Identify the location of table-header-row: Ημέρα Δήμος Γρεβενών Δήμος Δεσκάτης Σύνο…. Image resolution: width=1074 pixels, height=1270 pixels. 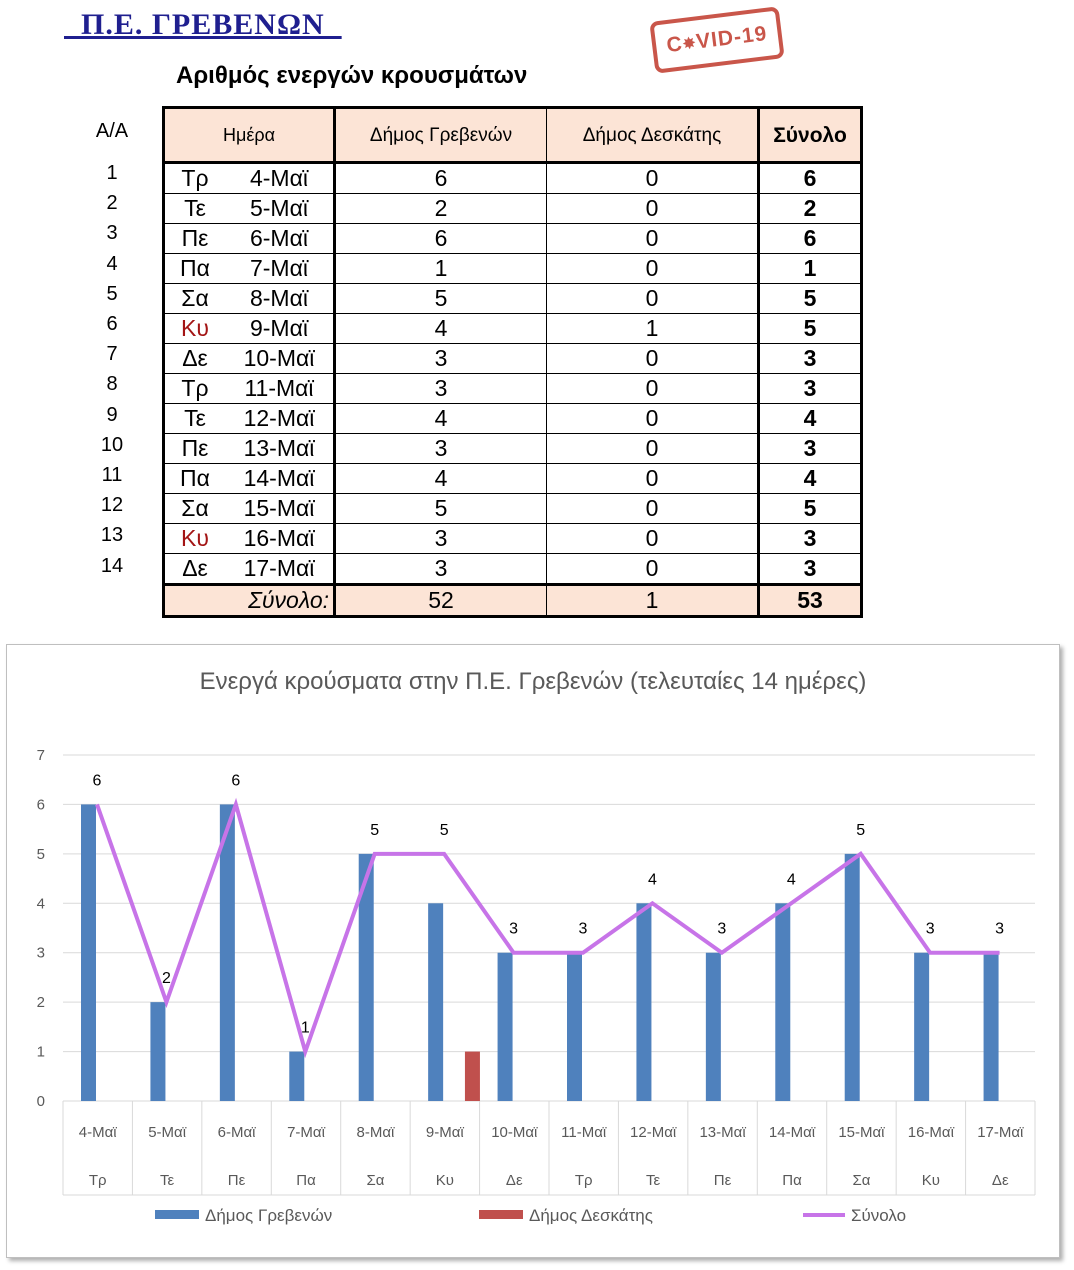
(512, 135).